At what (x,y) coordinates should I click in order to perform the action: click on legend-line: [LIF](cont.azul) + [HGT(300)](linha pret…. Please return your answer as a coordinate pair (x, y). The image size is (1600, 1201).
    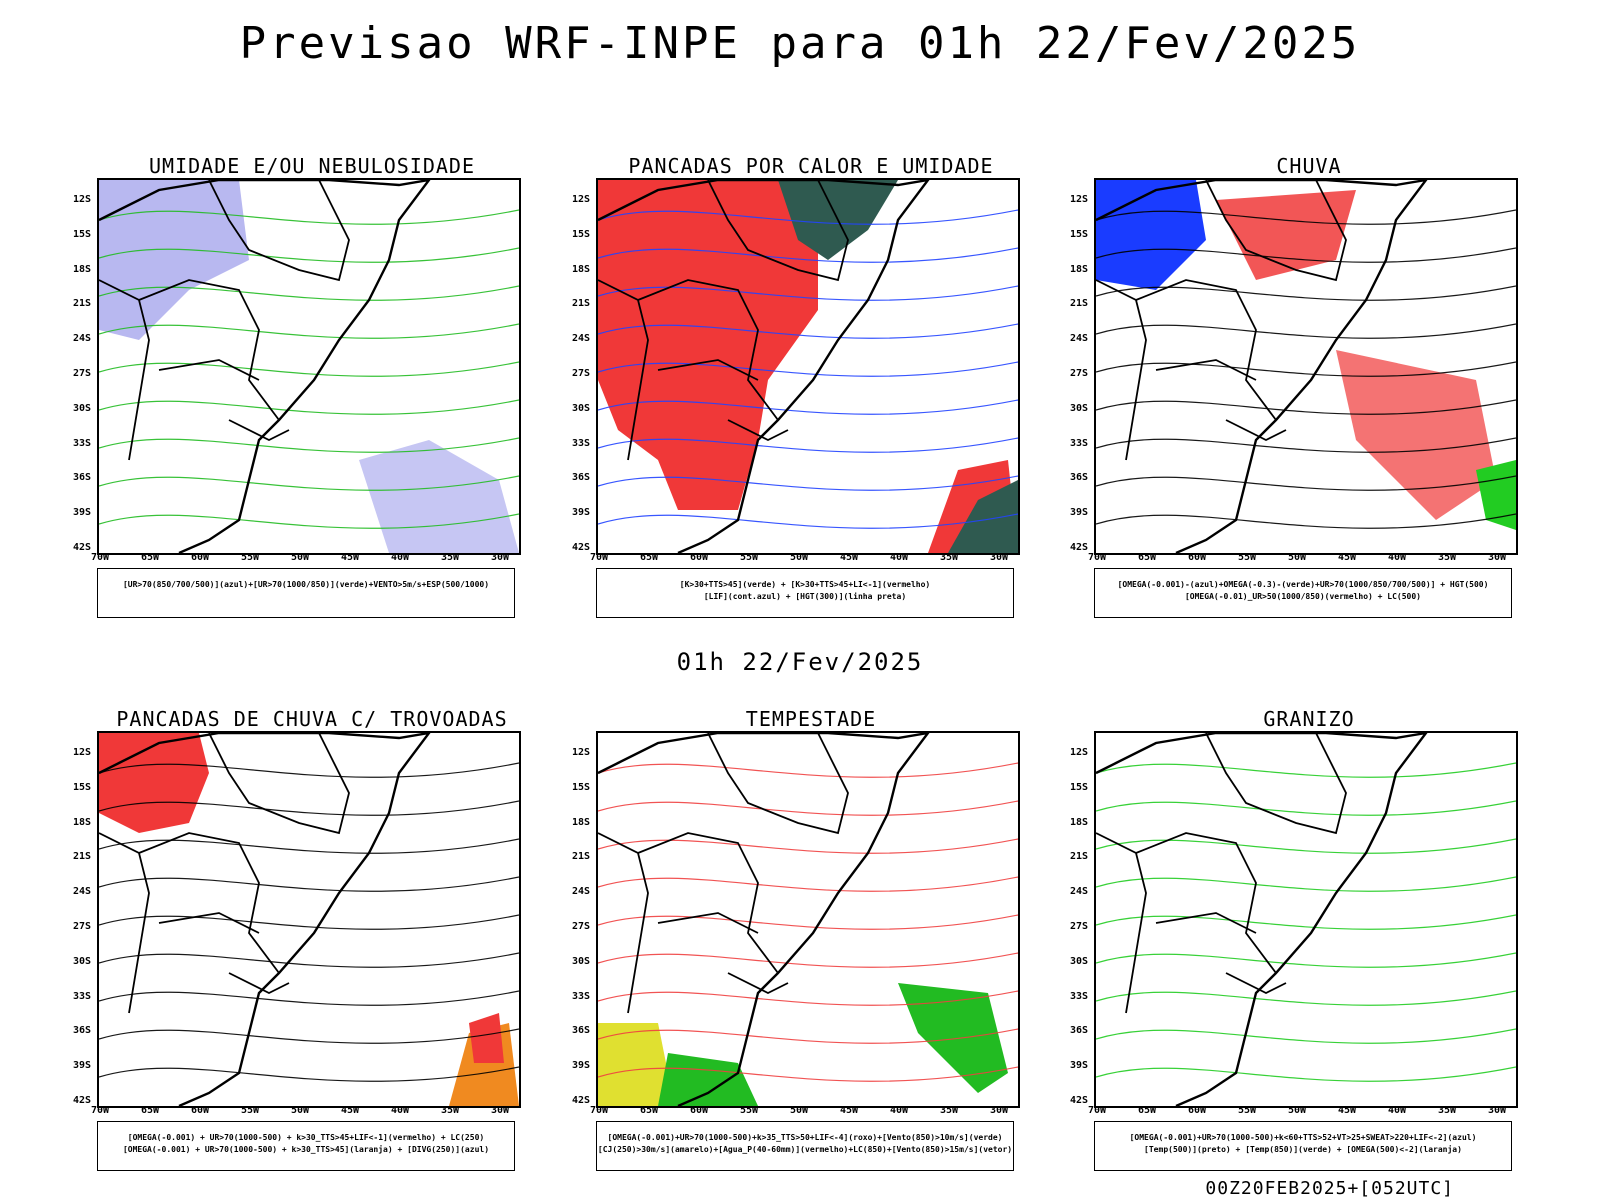
    Looking at the image, I should click on (805, 596).